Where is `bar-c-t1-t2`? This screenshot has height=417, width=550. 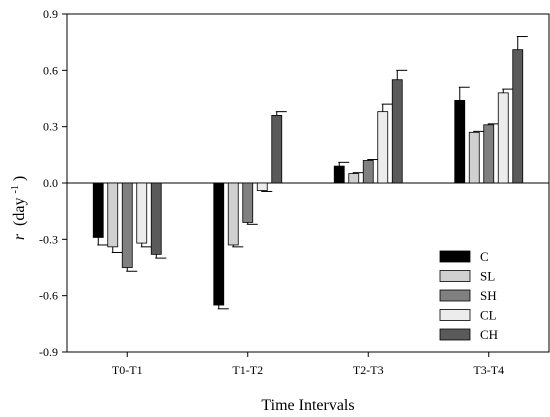 bar-c-t1-t2 is located at coordinates (219, 244).